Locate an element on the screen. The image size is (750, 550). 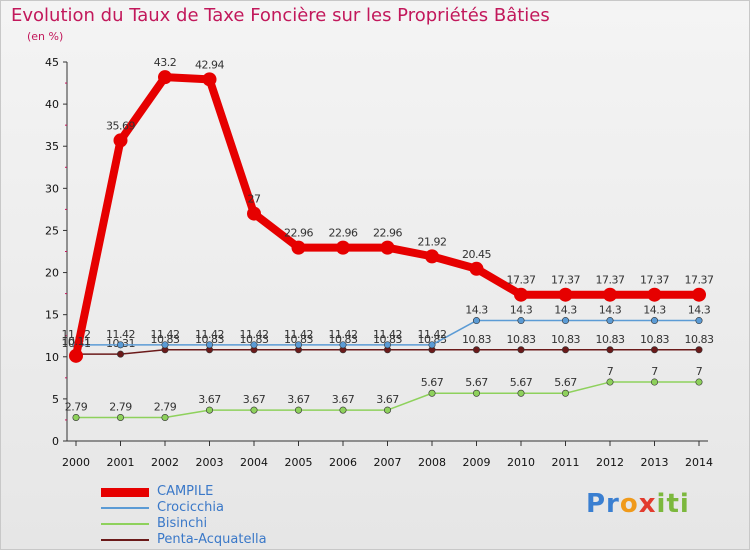
x-tick-label: 2000 is located at coordinates (76, 462).